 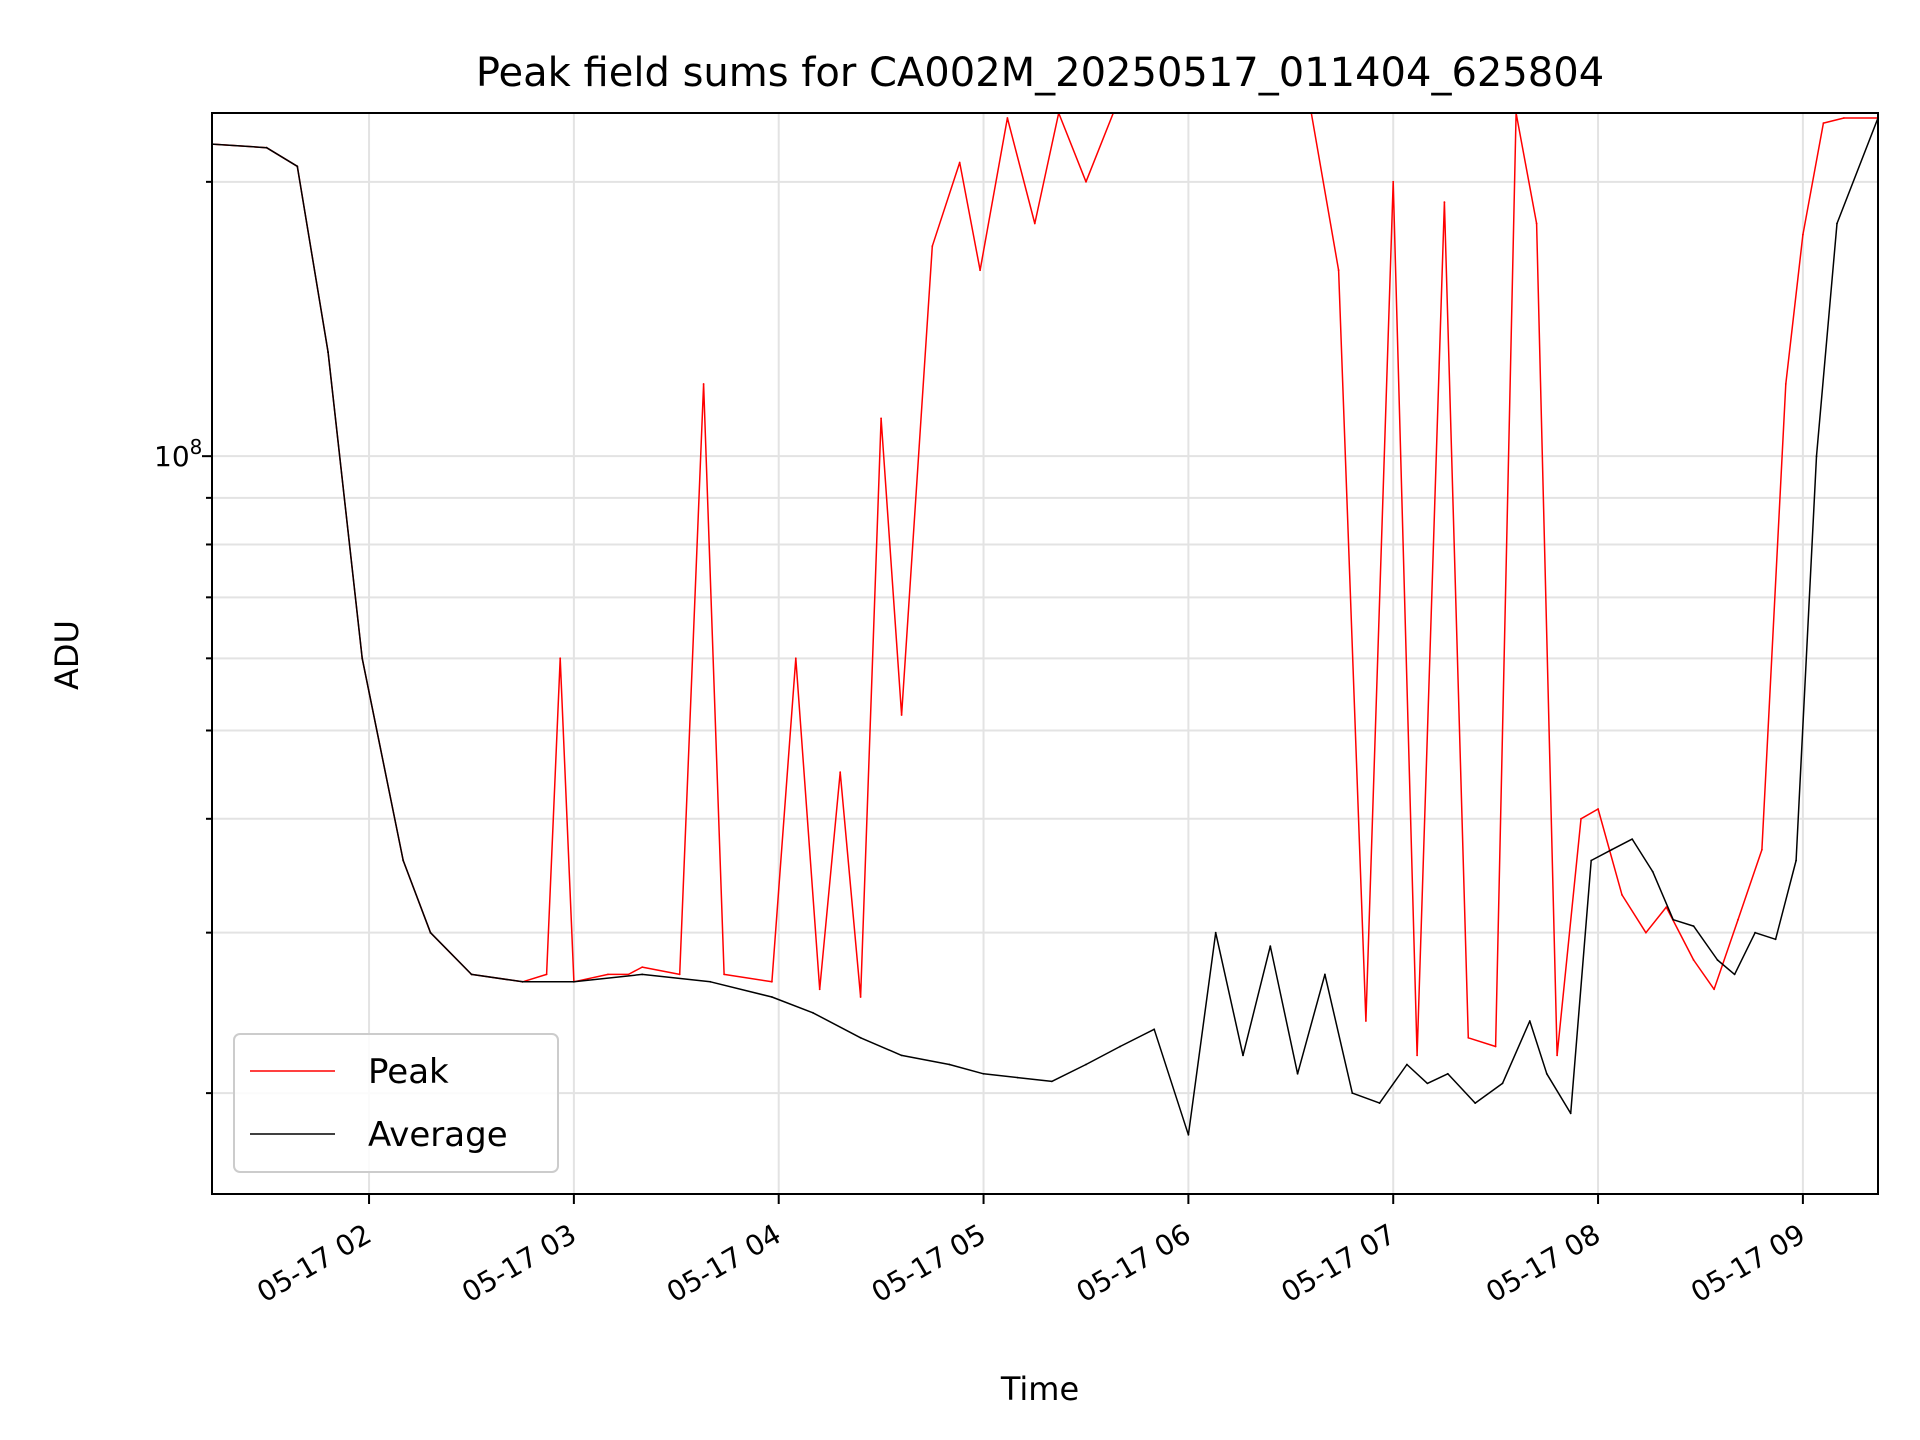 What do you see at coordinates (183, 637) in the screenshot?
I see `y-axis-ticks: 108` at bounding box center [183, 637].